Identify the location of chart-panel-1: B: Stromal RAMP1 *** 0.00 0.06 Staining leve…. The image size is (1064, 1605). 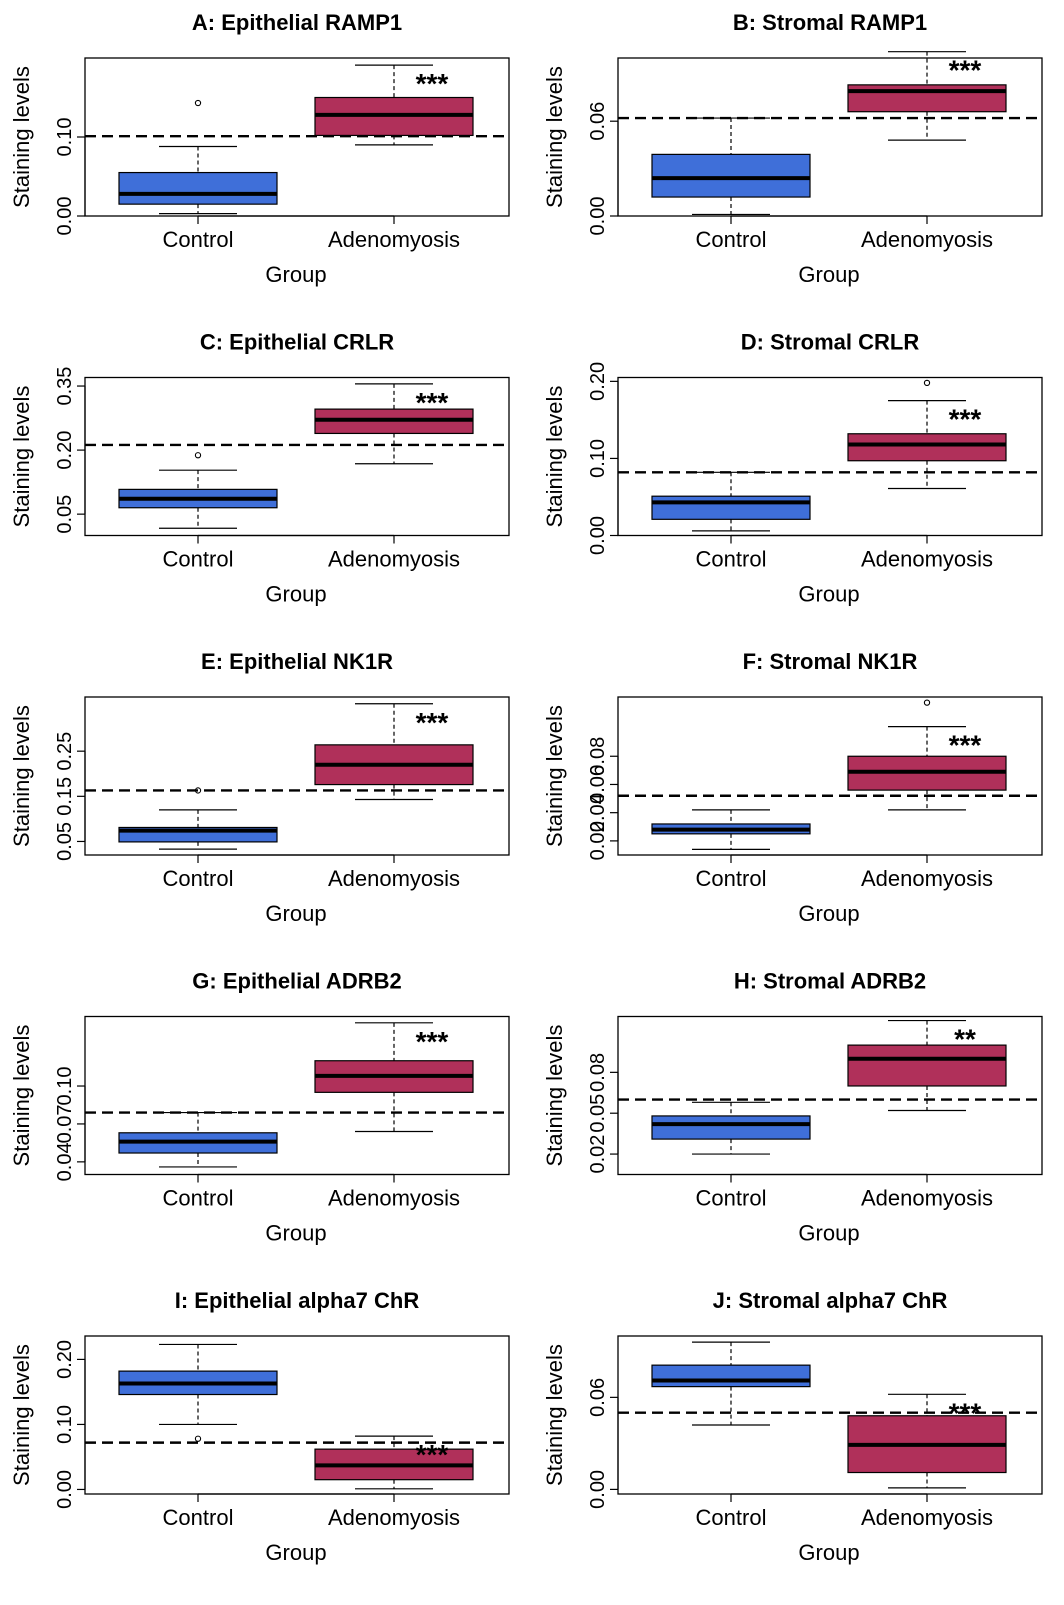
(792, 148).